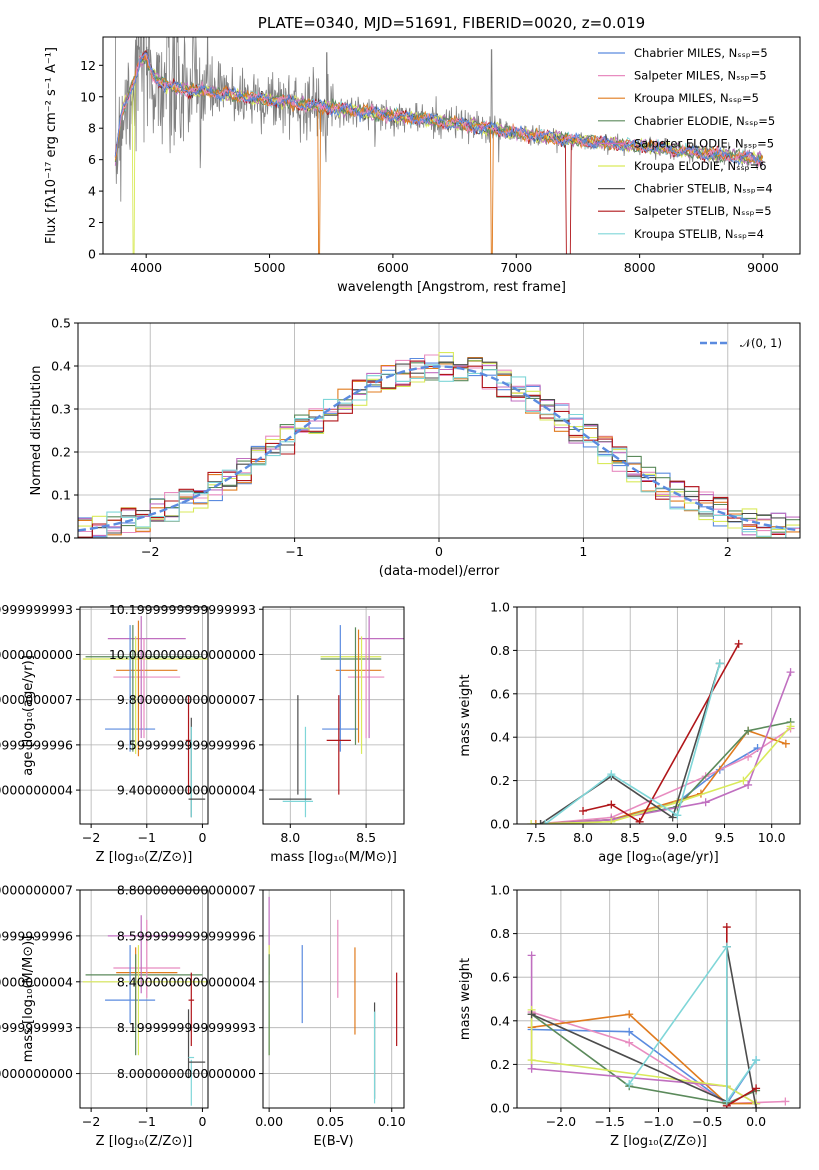  What do you see at coordinates (703, 189) in the screenshot?
I see `legend-entry: Chabrier STELIB, Nₛₛₚ=4` at bounding box center [703, 189].